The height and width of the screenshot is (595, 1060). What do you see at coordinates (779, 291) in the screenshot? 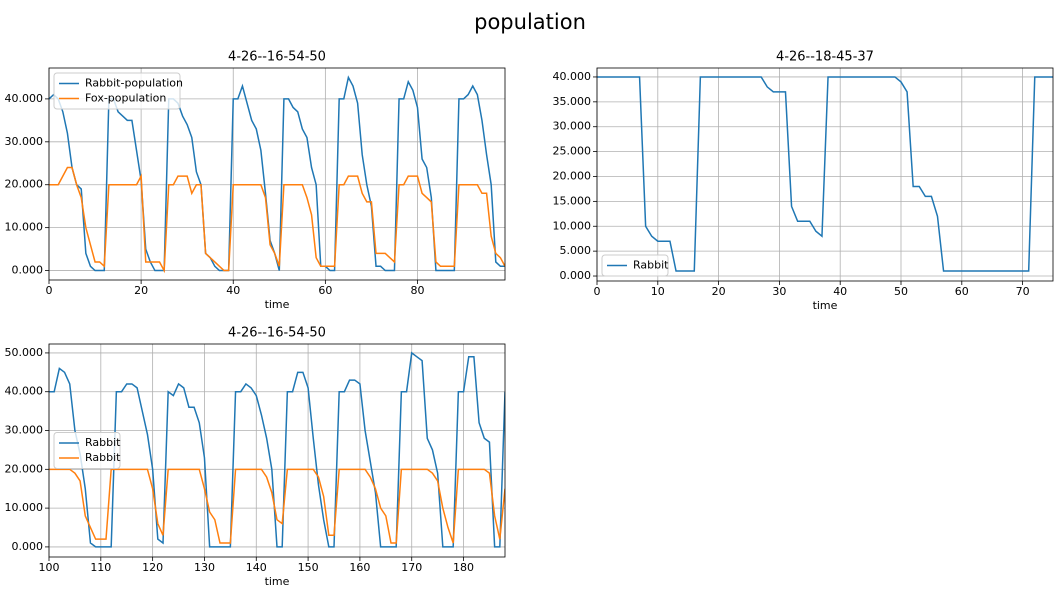
I see `x-tick-label: 30` at bounding box center [779, 291].